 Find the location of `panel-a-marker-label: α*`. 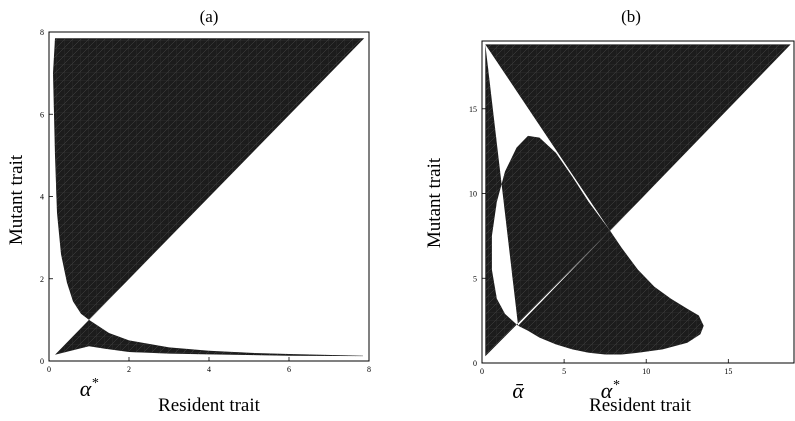

panel-a-marker-label: α* is located at coordinates (89, 388).